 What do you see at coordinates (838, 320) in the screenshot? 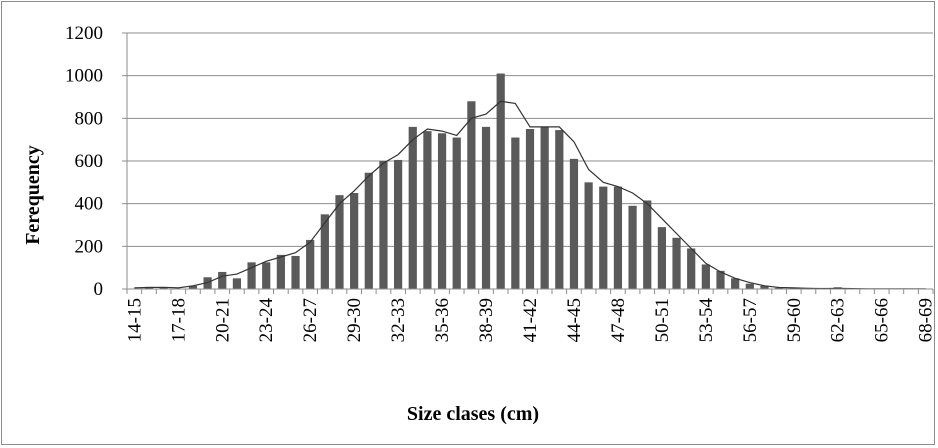
I see `x-tick-label: 62-63` at bounding box center [838, 320].